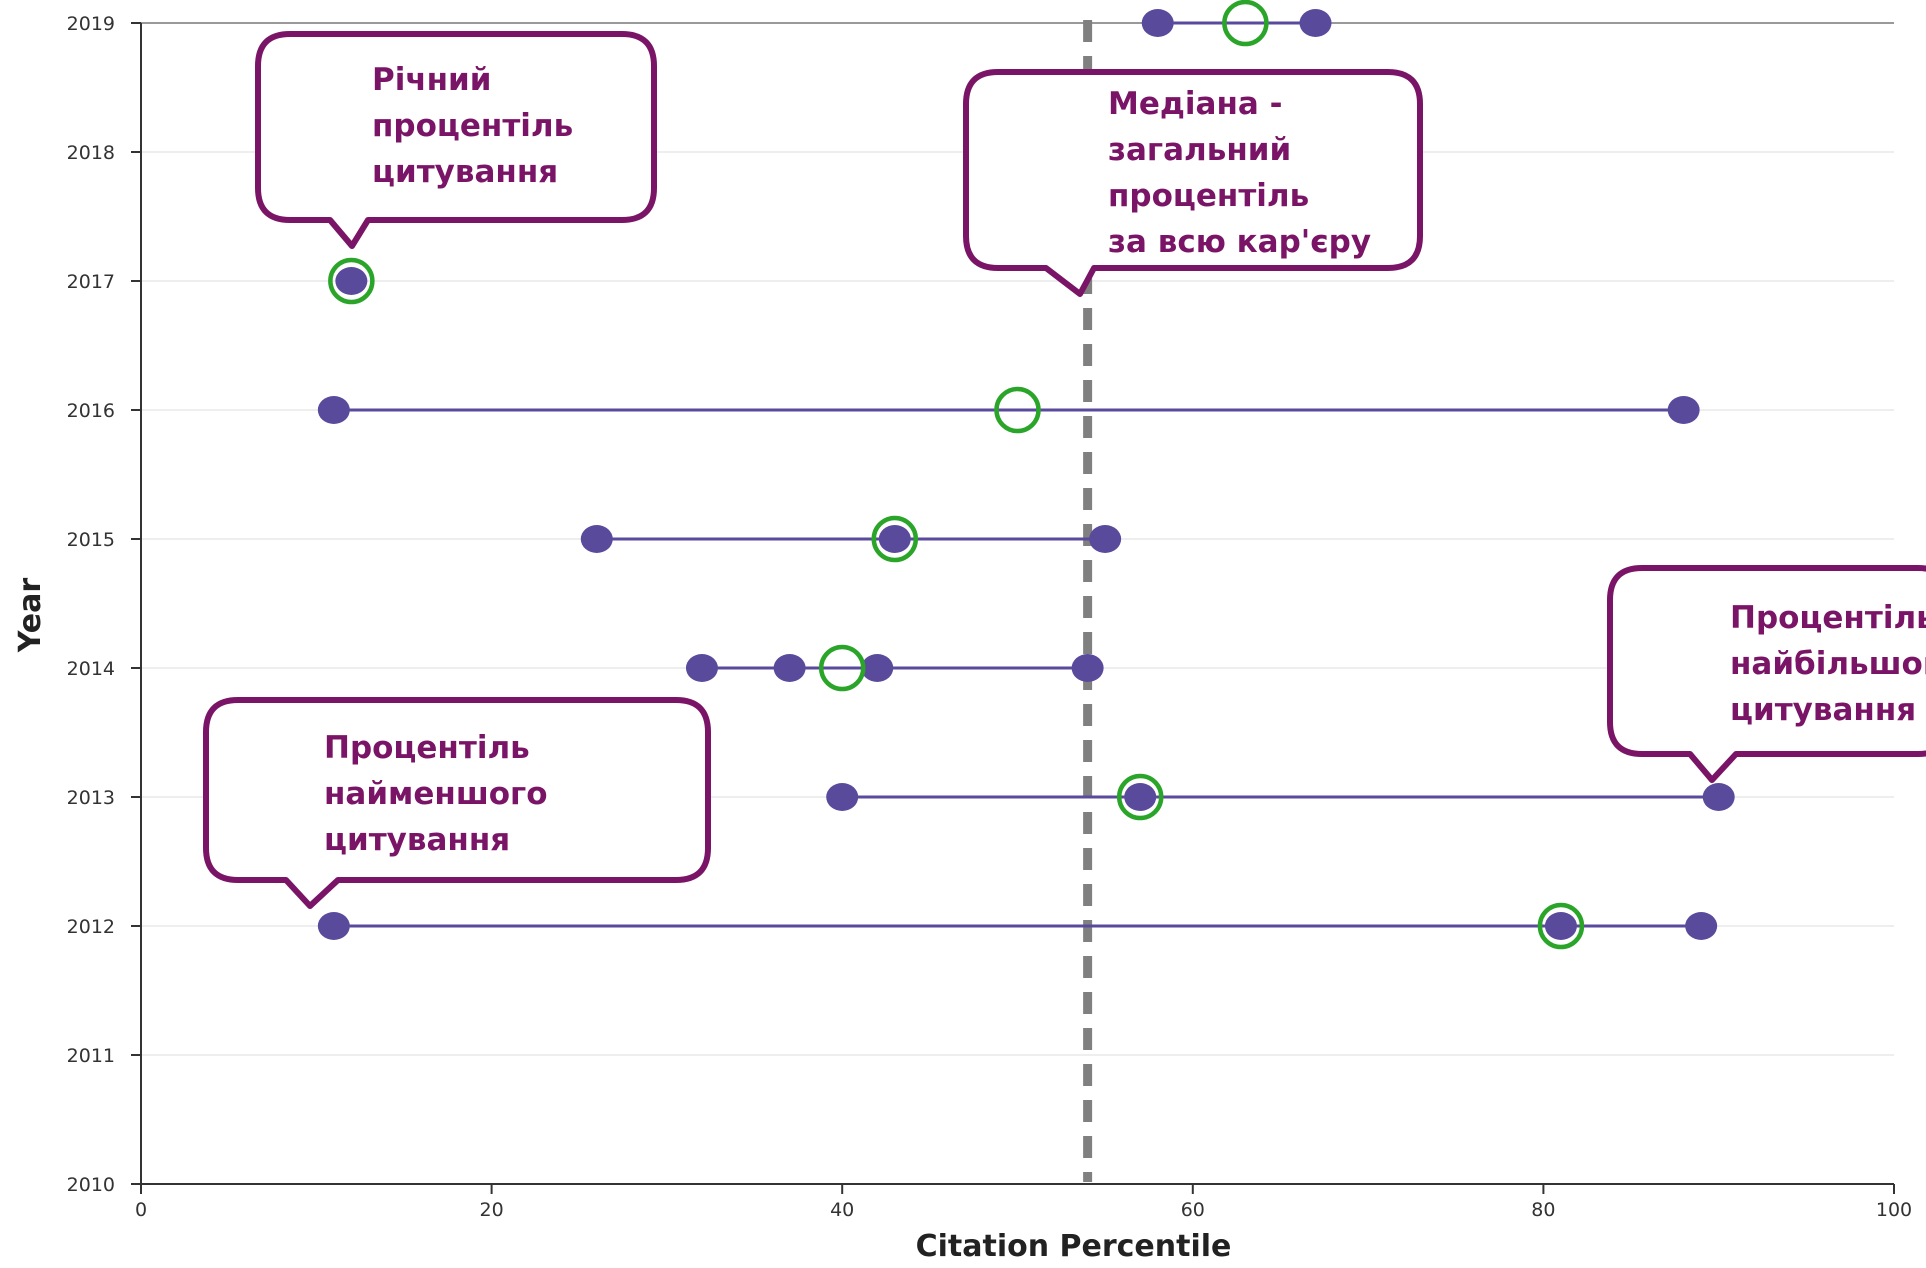 The width and height of the screenshot is (1926, 1268). I want to click on callout-line-1-3: за всю кар'єру, so click(1239, 242).